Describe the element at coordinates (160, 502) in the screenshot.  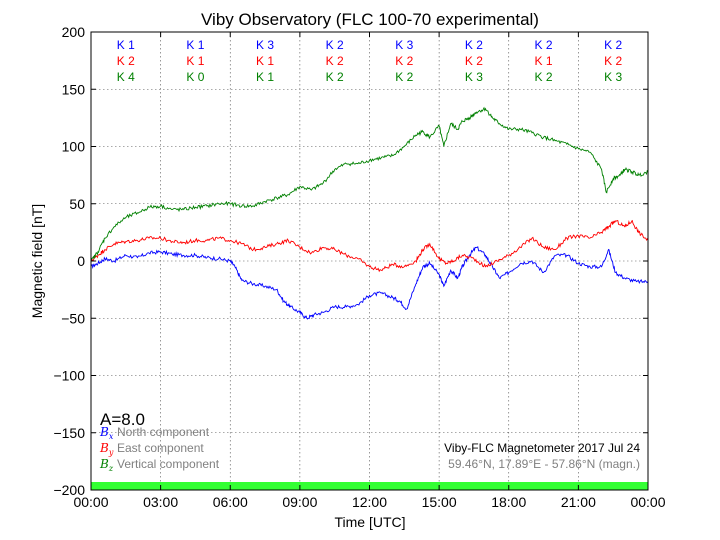
I see `x-tick-label: 03:00` at that location.